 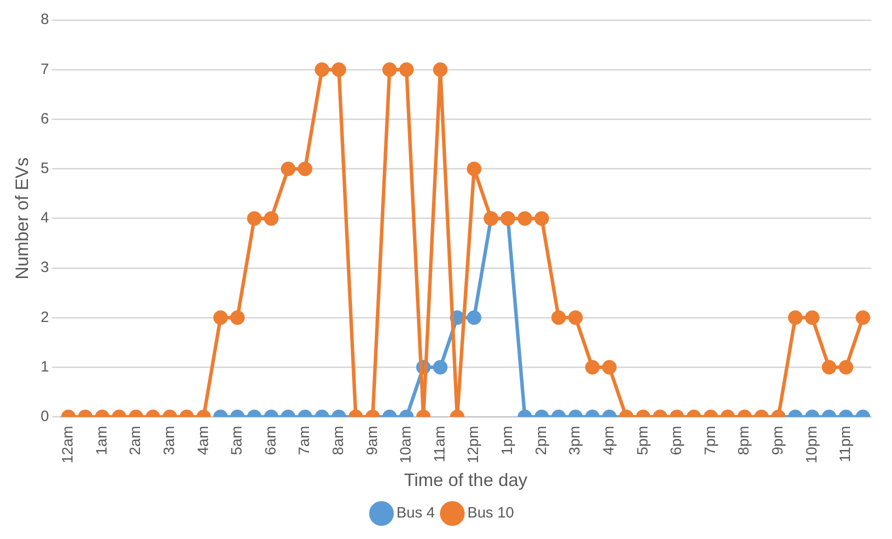 I want to click on x-tick-label: 6am, so click(x=271, y=441).